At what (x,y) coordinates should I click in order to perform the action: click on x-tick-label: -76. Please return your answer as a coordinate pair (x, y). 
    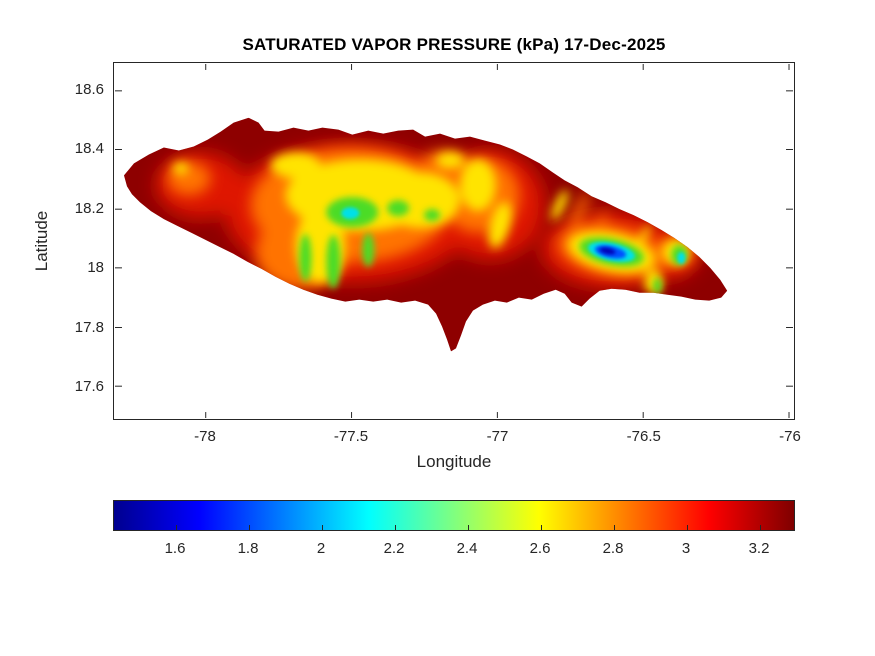
    Looking at the image, I should click on (790, 436).